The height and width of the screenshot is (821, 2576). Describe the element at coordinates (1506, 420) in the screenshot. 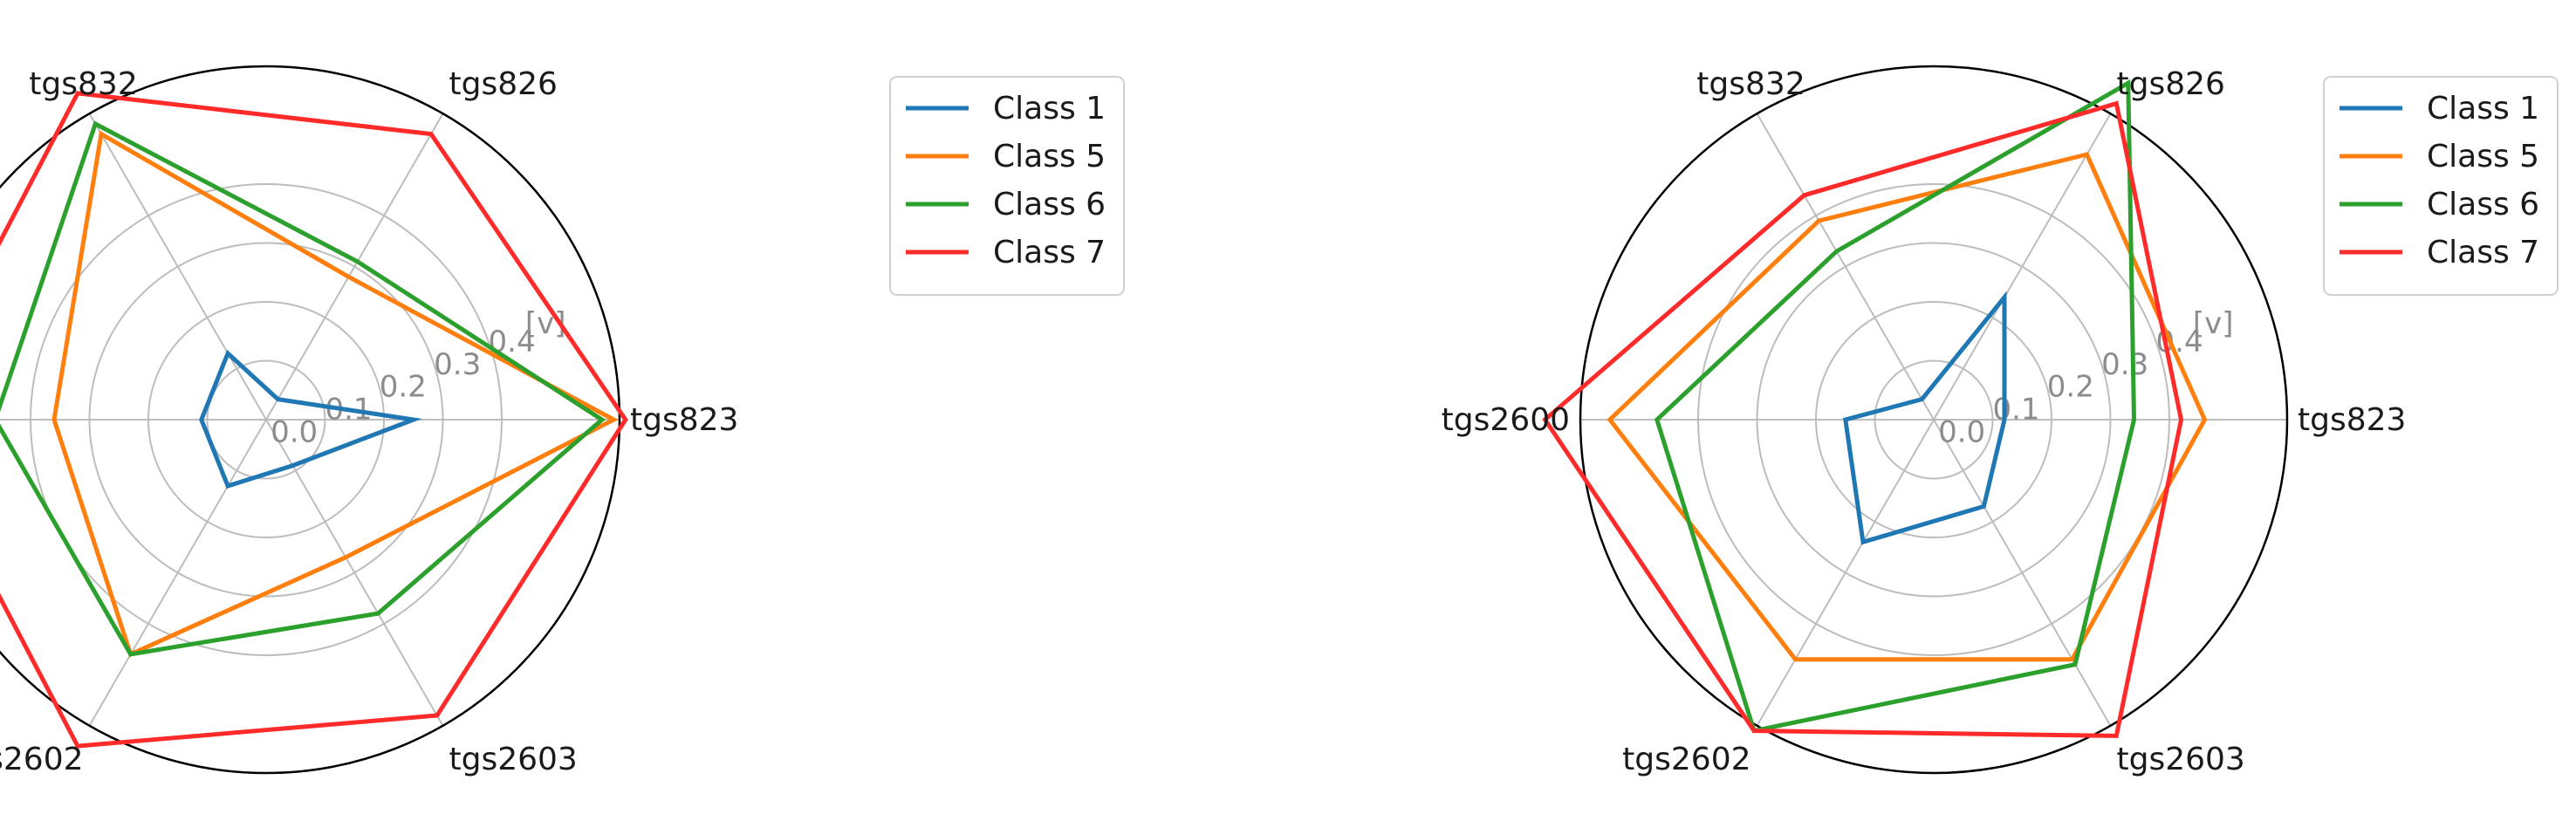

I see `category-label: tgs2600` at that location.